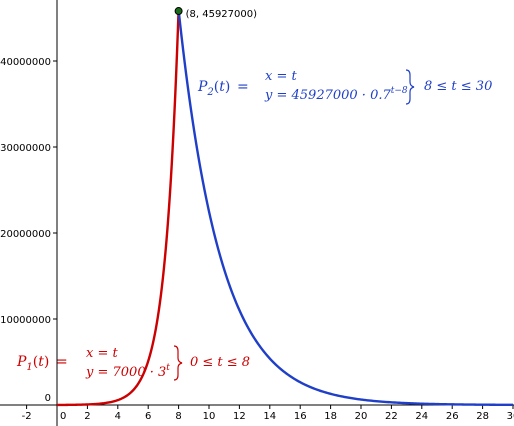 The height and width of the screenshot is (426, 514). I want to click on x-tick-label: 4, so click(118, 416).